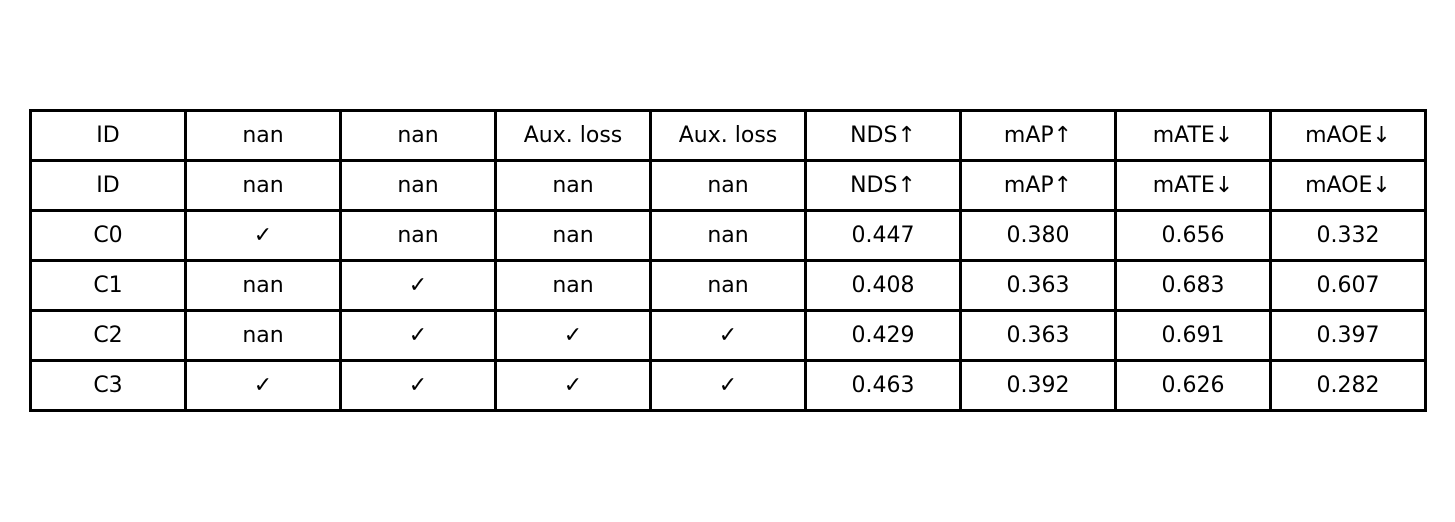 The image size is (1455, 522). What do you see at coordinates (1193, 385) in the screenshot?
I see `table-cell: 0.626` at bounding box center [1193, 385].